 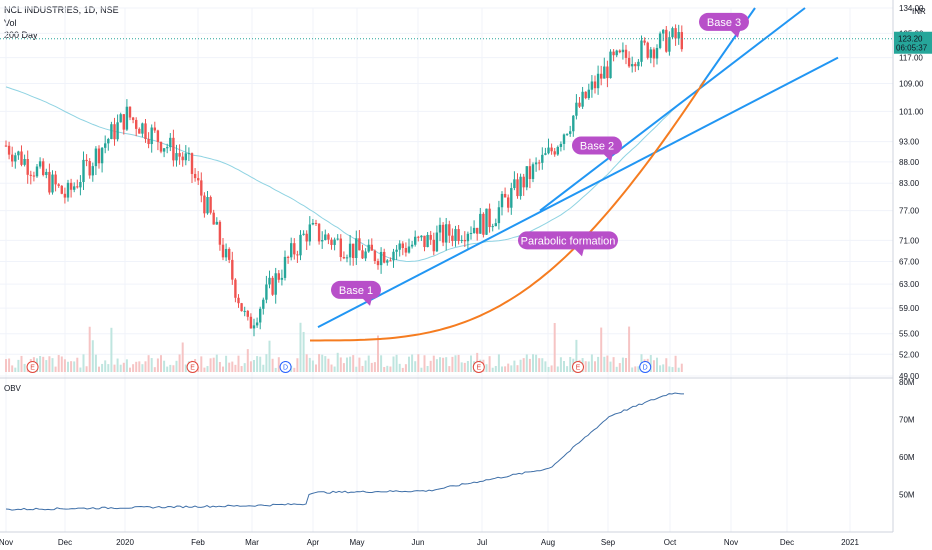 I want to click on callout-base-2-pointer, so click(x=608, y=157).